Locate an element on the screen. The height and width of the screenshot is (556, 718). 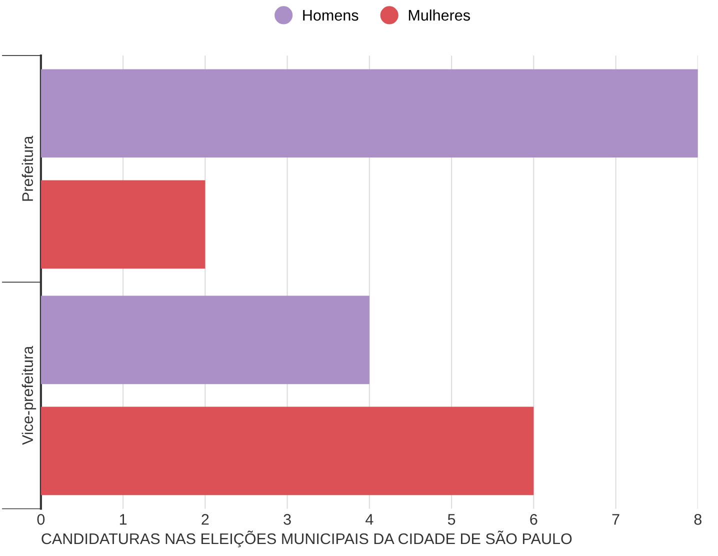
x-tick-label: 8 is located at coordinates (698, 519).